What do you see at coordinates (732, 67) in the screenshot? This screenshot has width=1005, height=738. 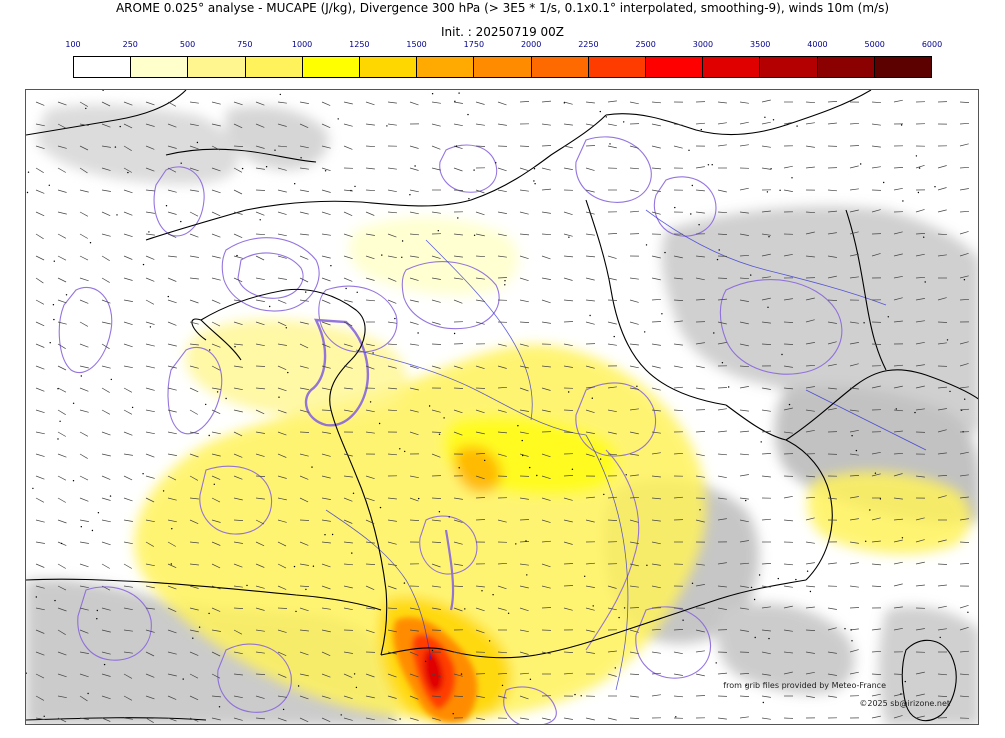 I see `colorbar-segment` at bounding box center [732, 67].